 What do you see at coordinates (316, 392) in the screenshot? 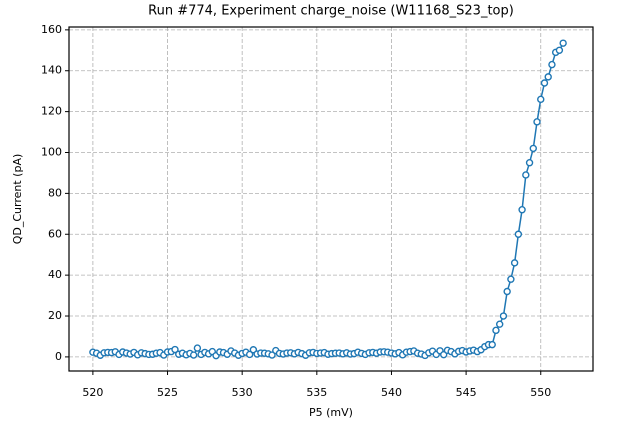
I see `x-tick-label: 535` at bounding box center [316, 392].